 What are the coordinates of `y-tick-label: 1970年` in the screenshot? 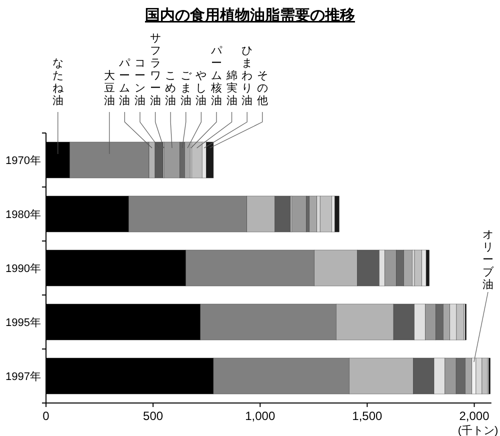 It's located at (23, 161).